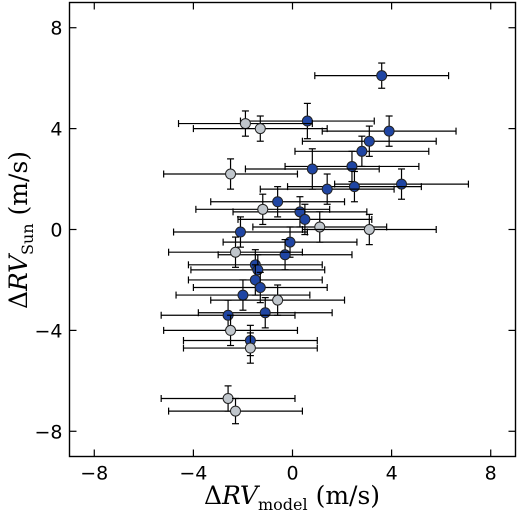 The image size is (520, 517). Describe the element at coordinates (292, 497) in the screenshot. I see `x-axis-label: ΔRVmodel (m/s)` at that location.